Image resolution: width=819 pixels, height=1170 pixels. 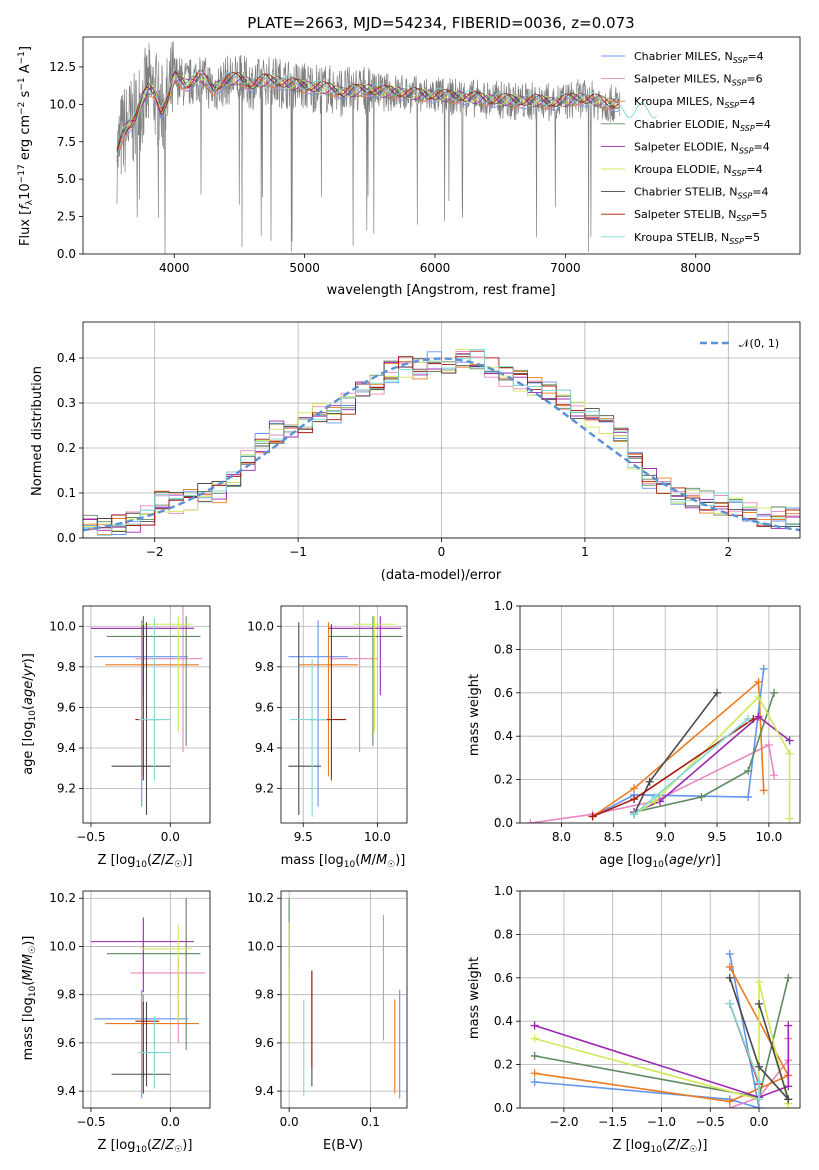 I want to click on x-tick-label: 8000, so click(x=695, y=268).